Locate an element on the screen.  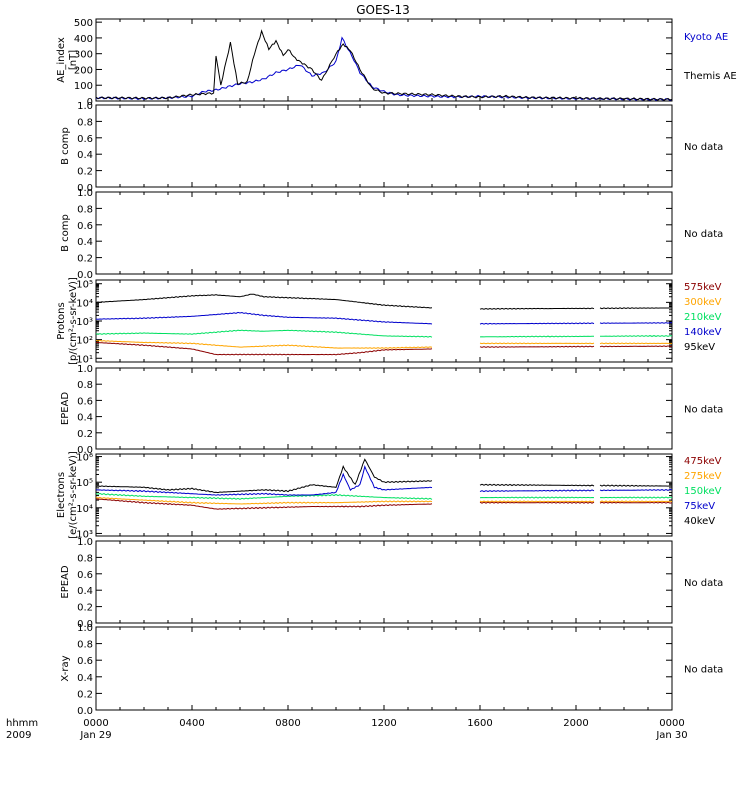
legend-entry: Themis AE is located at coordinates (710, 76).